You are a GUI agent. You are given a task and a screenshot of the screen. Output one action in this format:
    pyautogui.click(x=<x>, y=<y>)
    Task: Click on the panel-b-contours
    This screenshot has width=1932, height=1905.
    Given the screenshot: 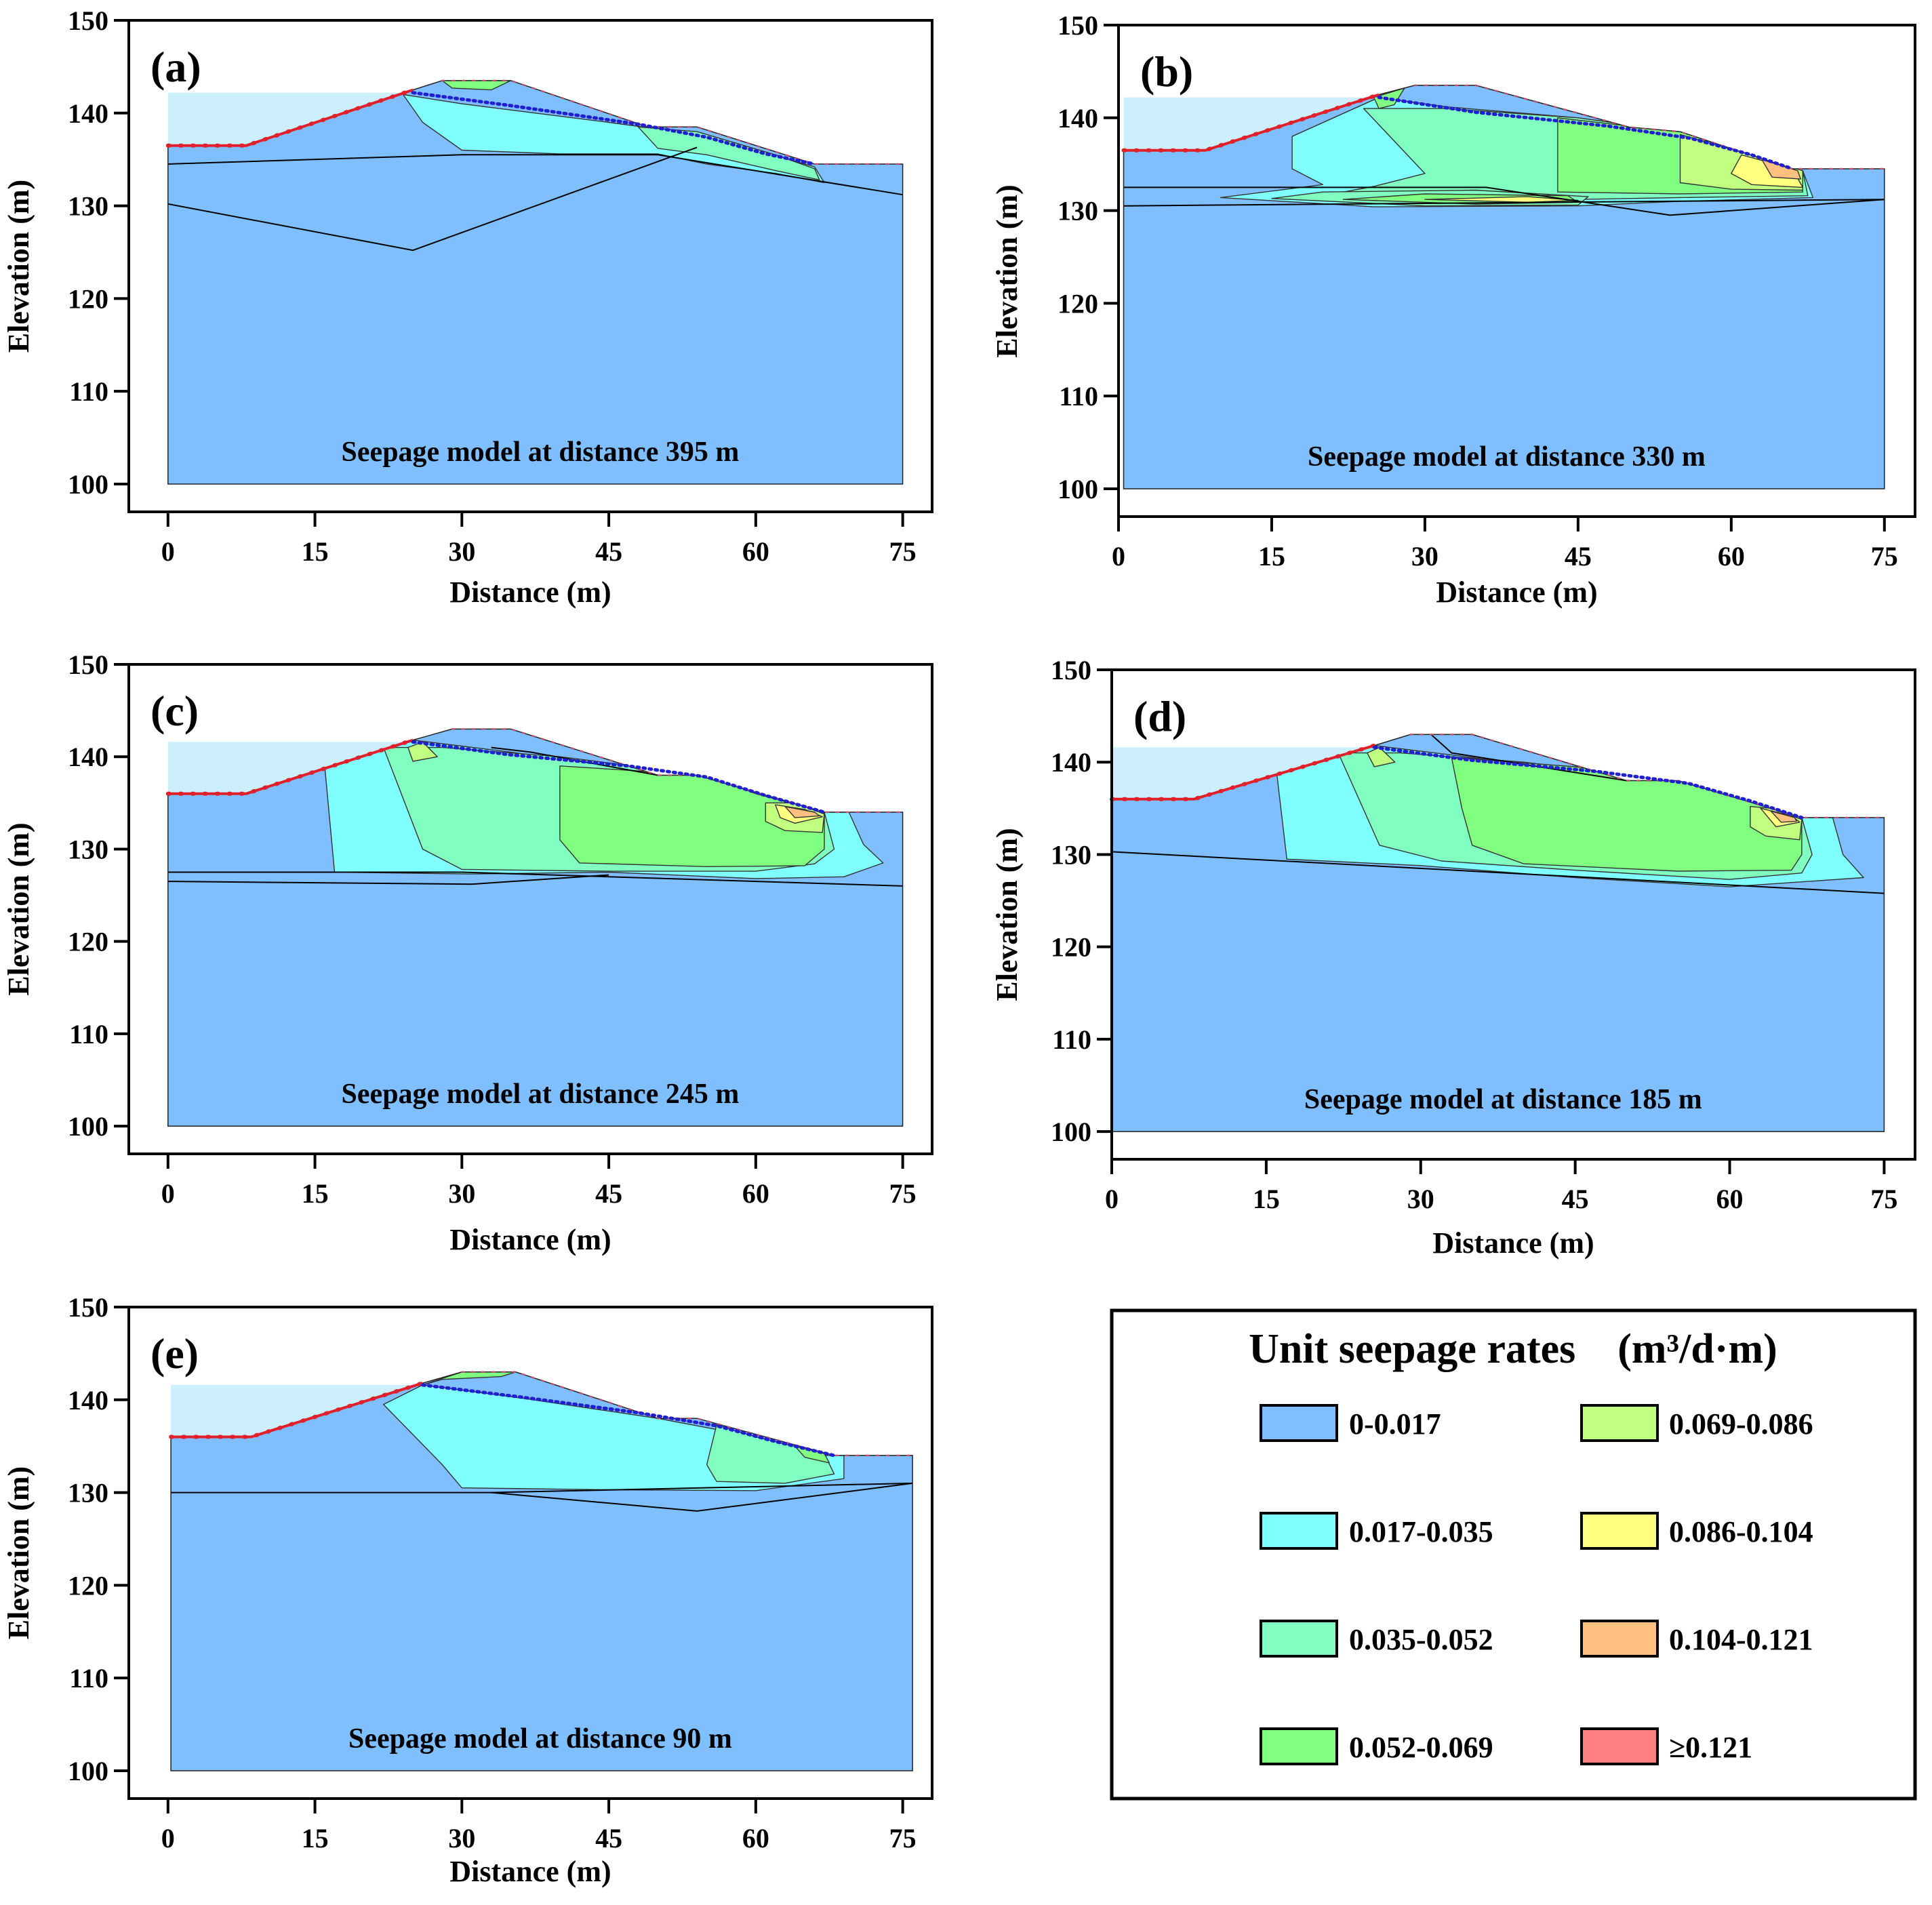 What is the action you would take?
    pyautogui.click(x=1517, y=147)
    